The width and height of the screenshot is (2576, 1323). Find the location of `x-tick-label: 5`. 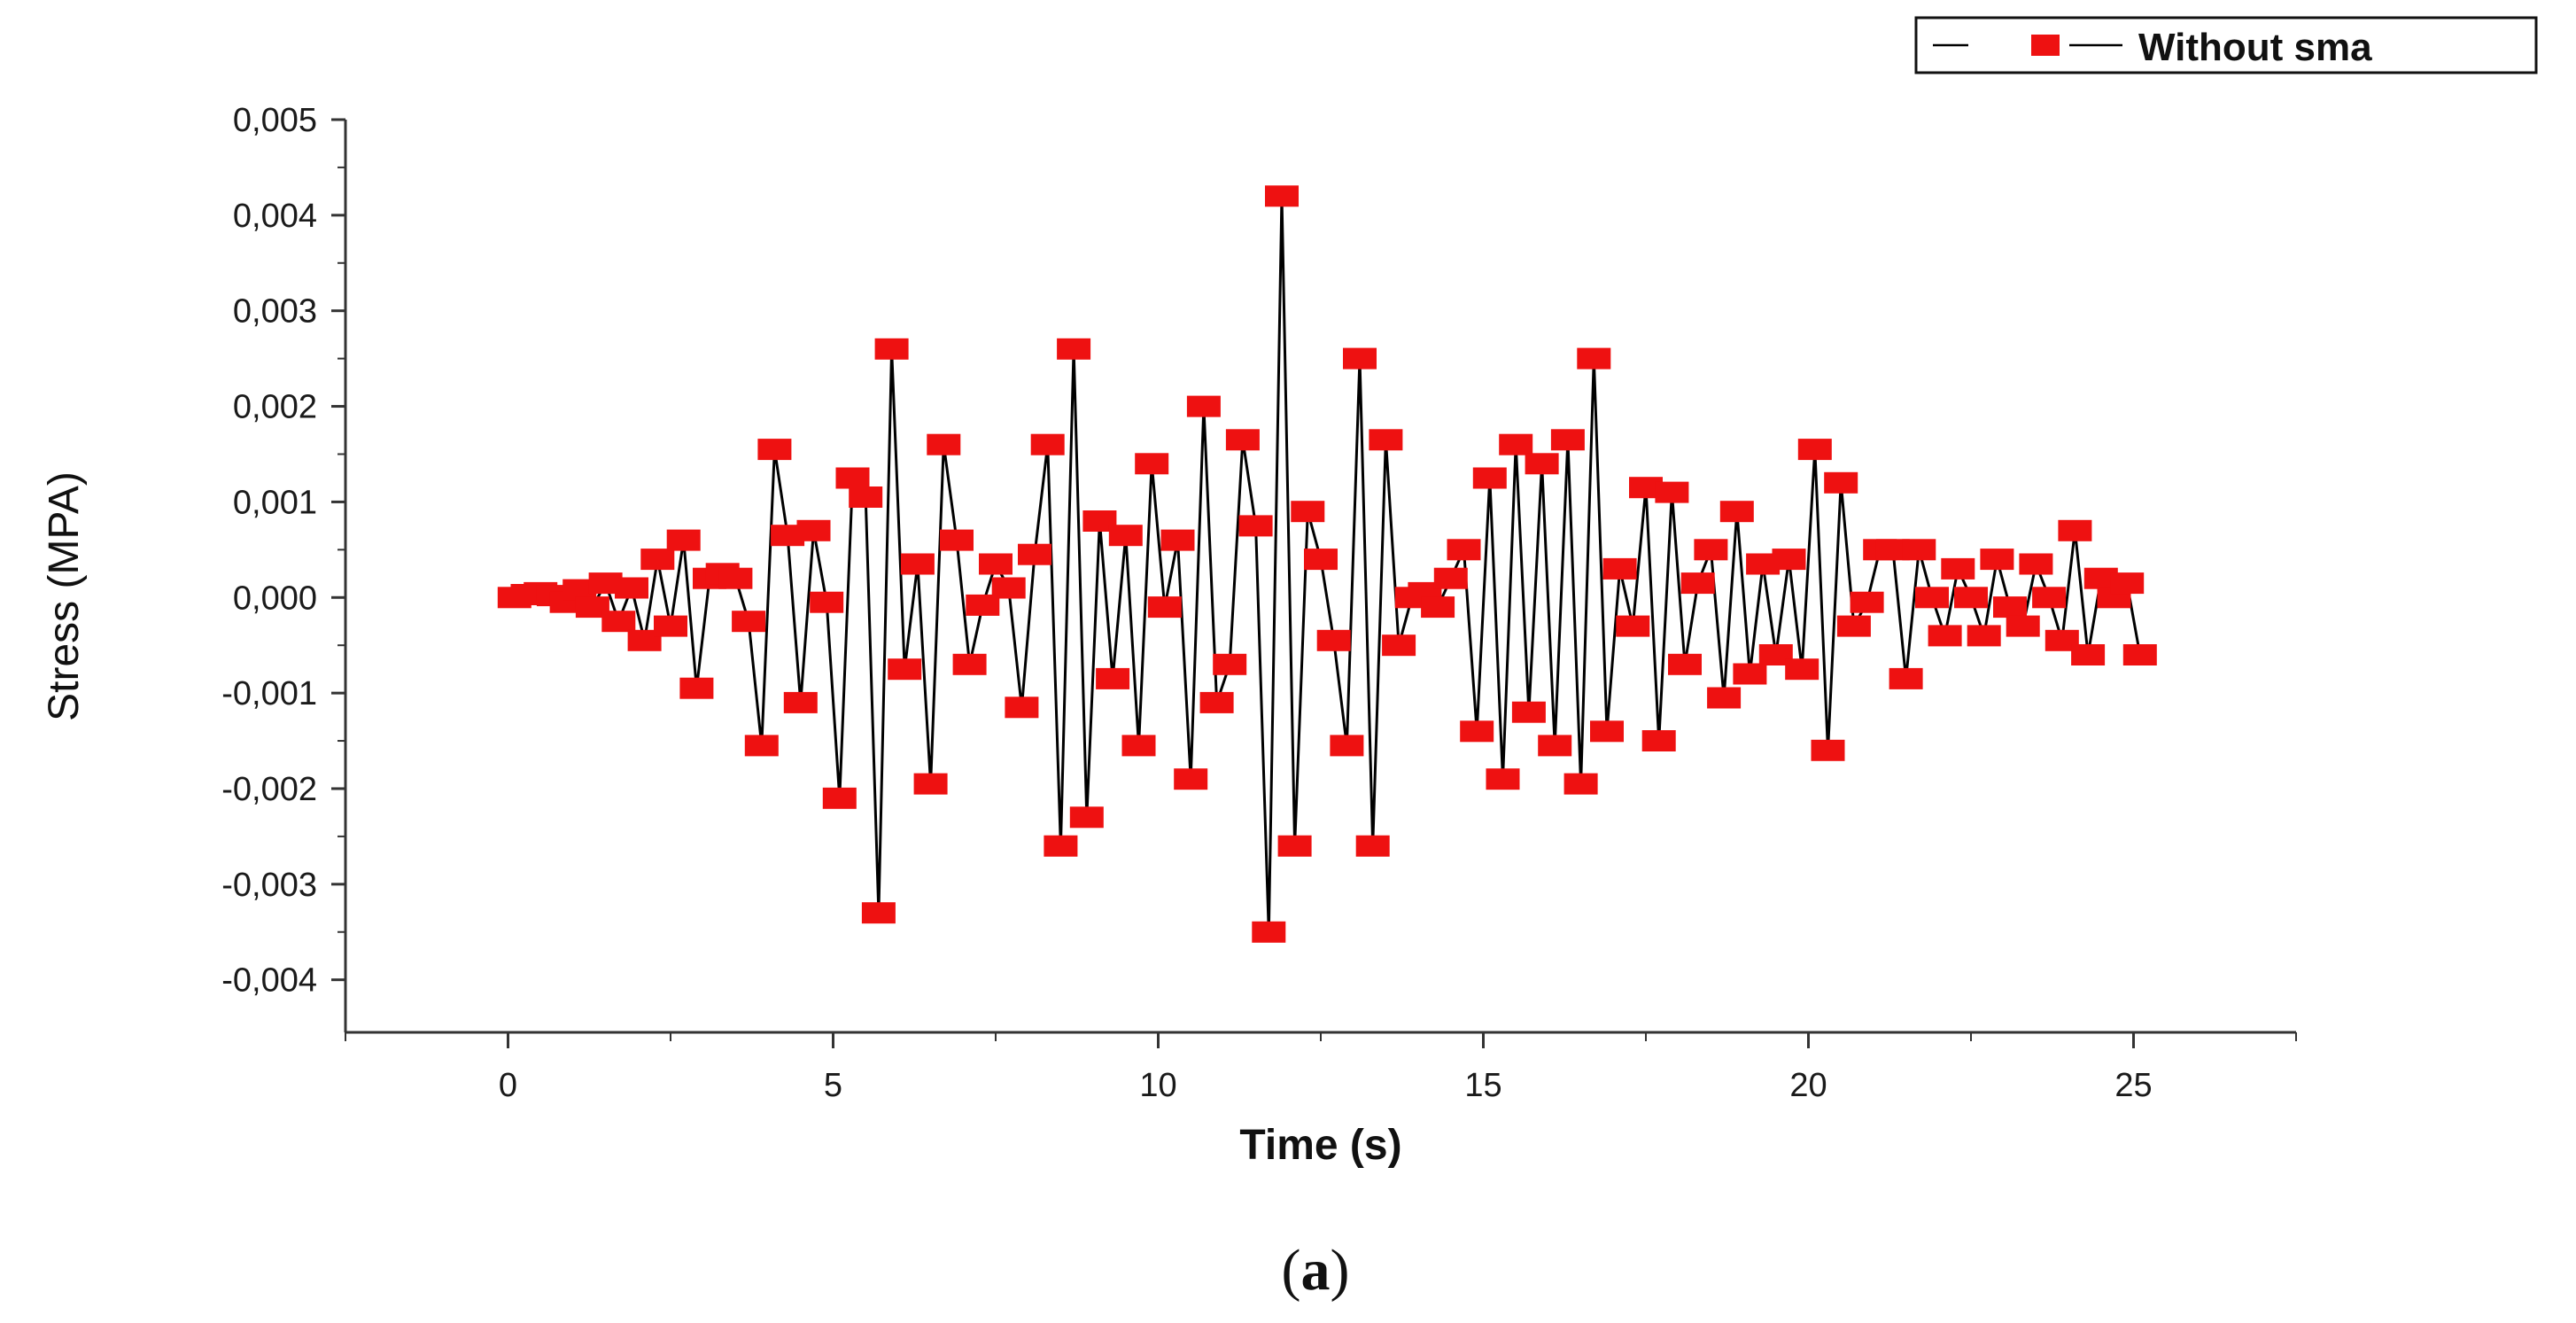

x-tick-label: 5 is located at coordinates (833, 1085).